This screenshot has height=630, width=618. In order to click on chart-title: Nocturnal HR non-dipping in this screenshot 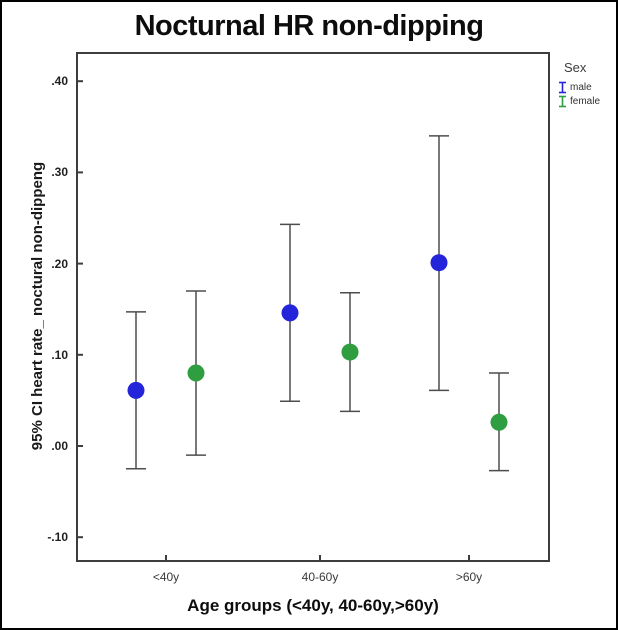, I will do `click(309, 26)`.